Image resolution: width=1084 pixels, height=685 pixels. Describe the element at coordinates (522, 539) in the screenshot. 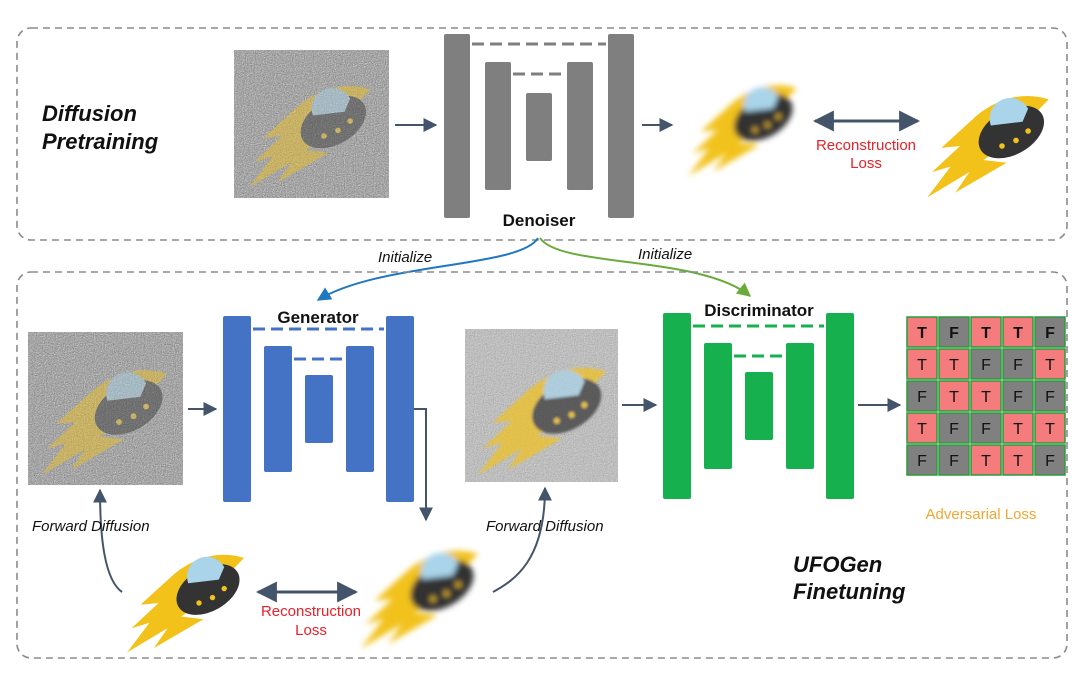

I see `forward-diffusion-arrow-right` at that location.